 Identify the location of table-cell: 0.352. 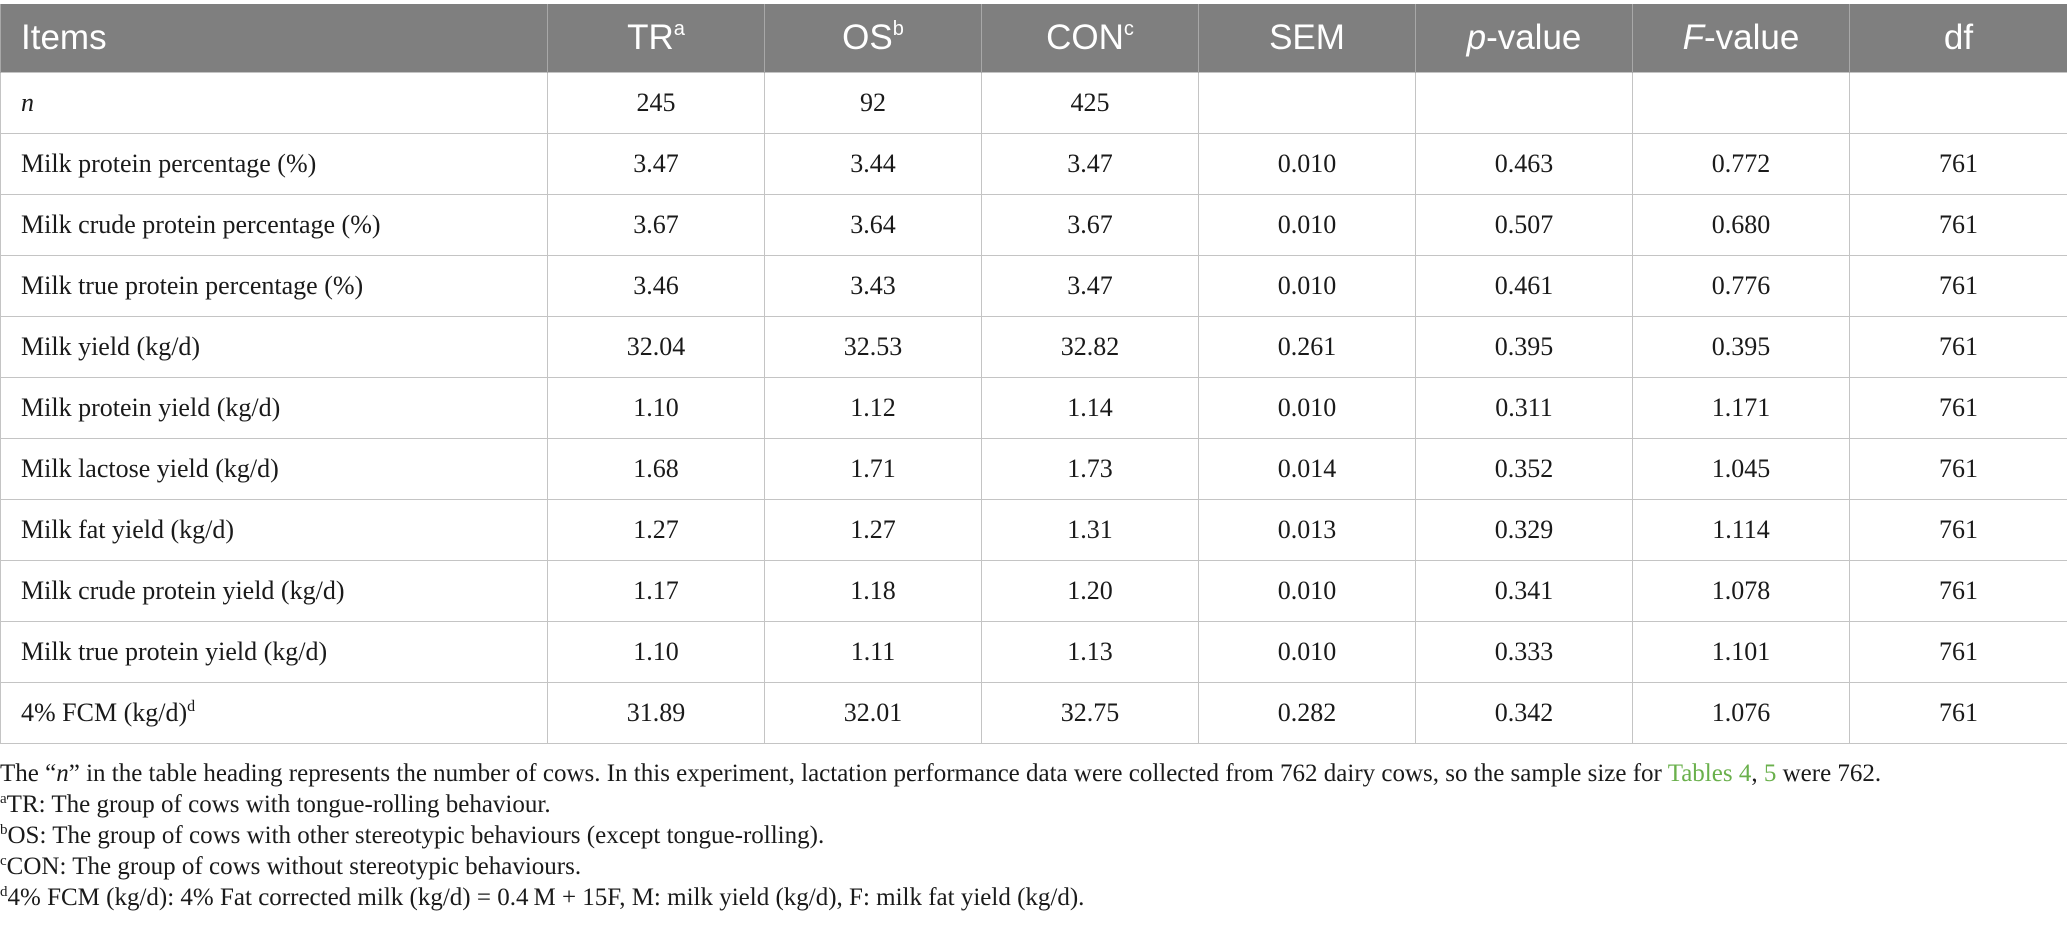
(1524, 469).